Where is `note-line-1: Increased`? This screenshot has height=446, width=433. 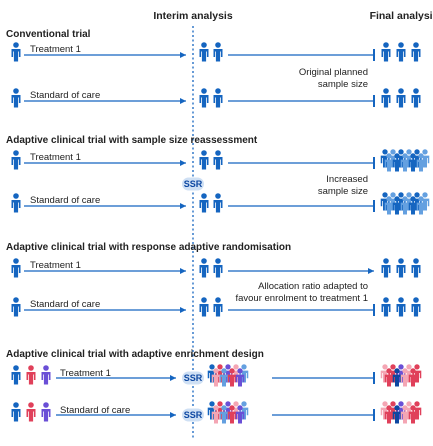 note-line-1: Increased is located at coordinates (347, 179).